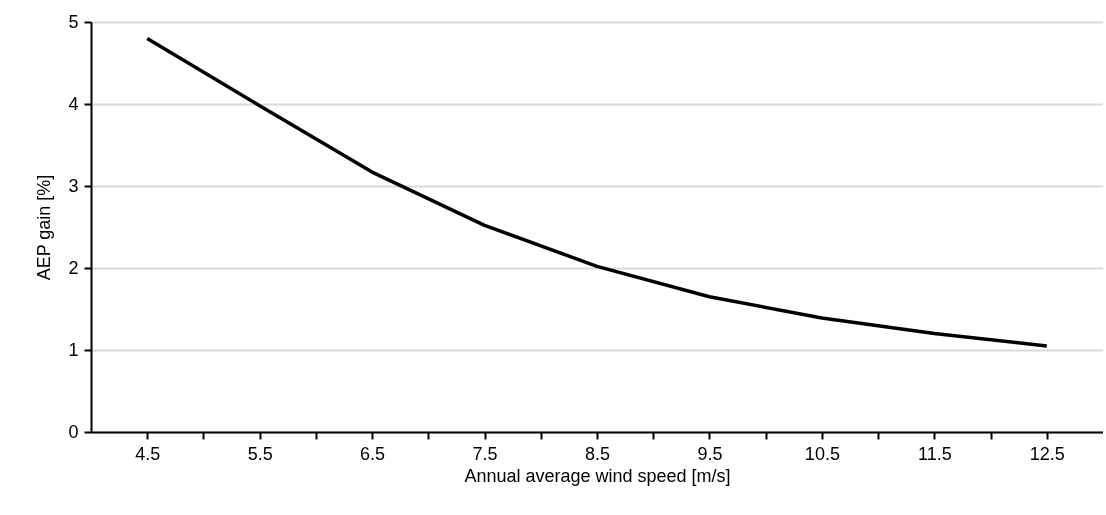 This screenshot has height=515, width=1106. What do you see at coordinates (260, 453) in the screenshot?
I see `x-tick-label: 5.5` at bounding box center [260, 453].